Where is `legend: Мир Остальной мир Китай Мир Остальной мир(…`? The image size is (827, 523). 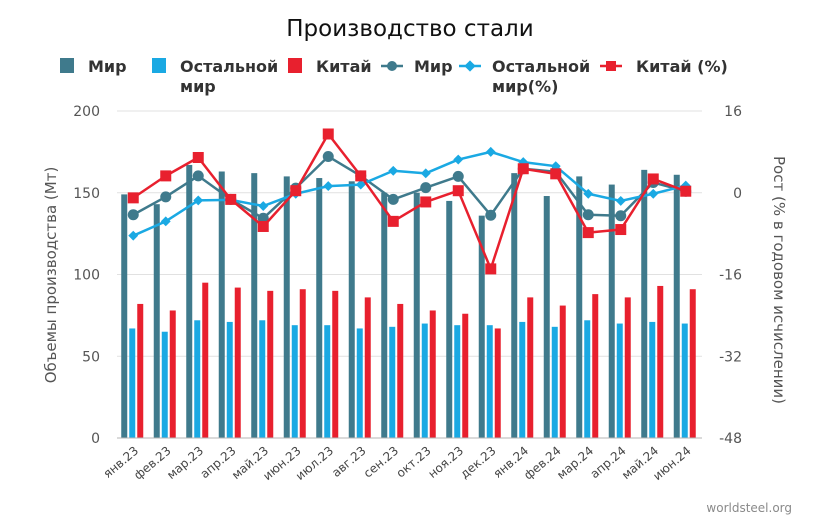 legend: Мир Остальной мир Китай Мир Остальной мир(… is located at coordinates (394, 76).